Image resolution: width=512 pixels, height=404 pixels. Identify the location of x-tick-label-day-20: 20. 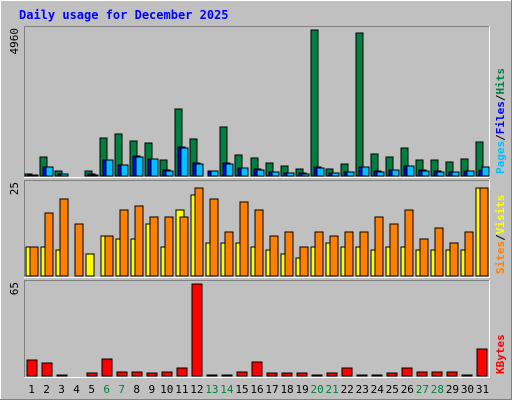
(317, 389).